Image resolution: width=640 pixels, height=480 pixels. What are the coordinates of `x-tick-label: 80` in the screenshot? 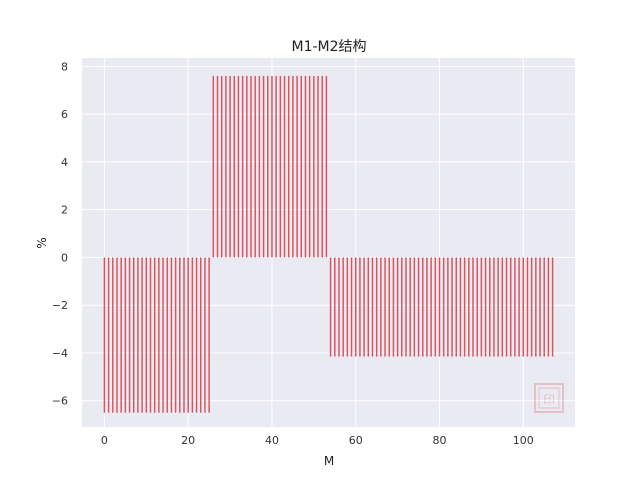 It's located at (439, 440).